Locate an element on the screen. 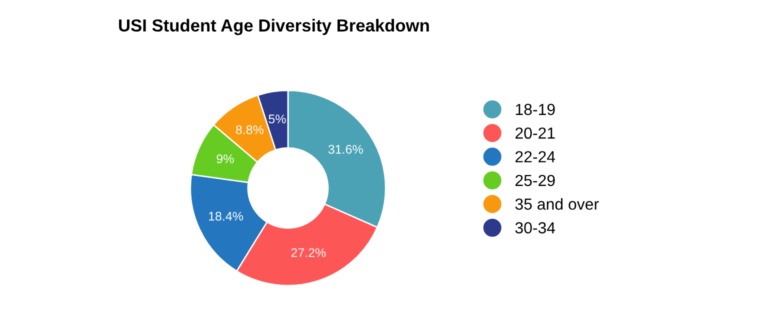  data-label: 31.6% is located at coordinates (345, 149).